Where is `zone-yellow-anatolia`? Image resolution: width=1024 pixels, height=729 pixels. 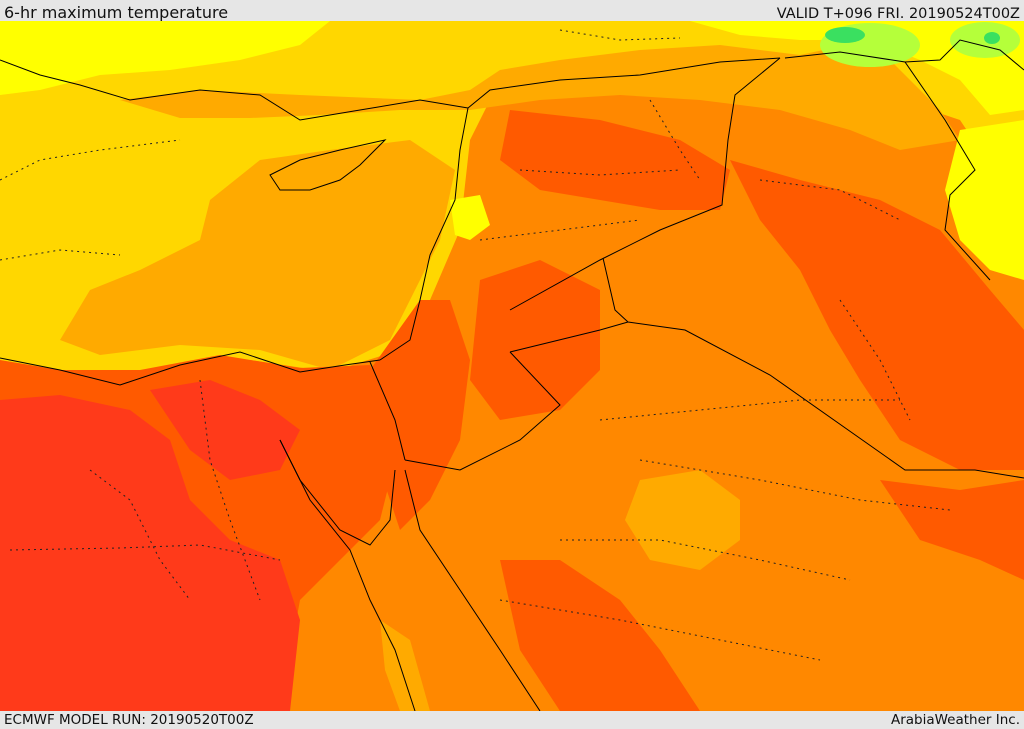 zone-yellow-anatolia is located at coordinates (165, 58).